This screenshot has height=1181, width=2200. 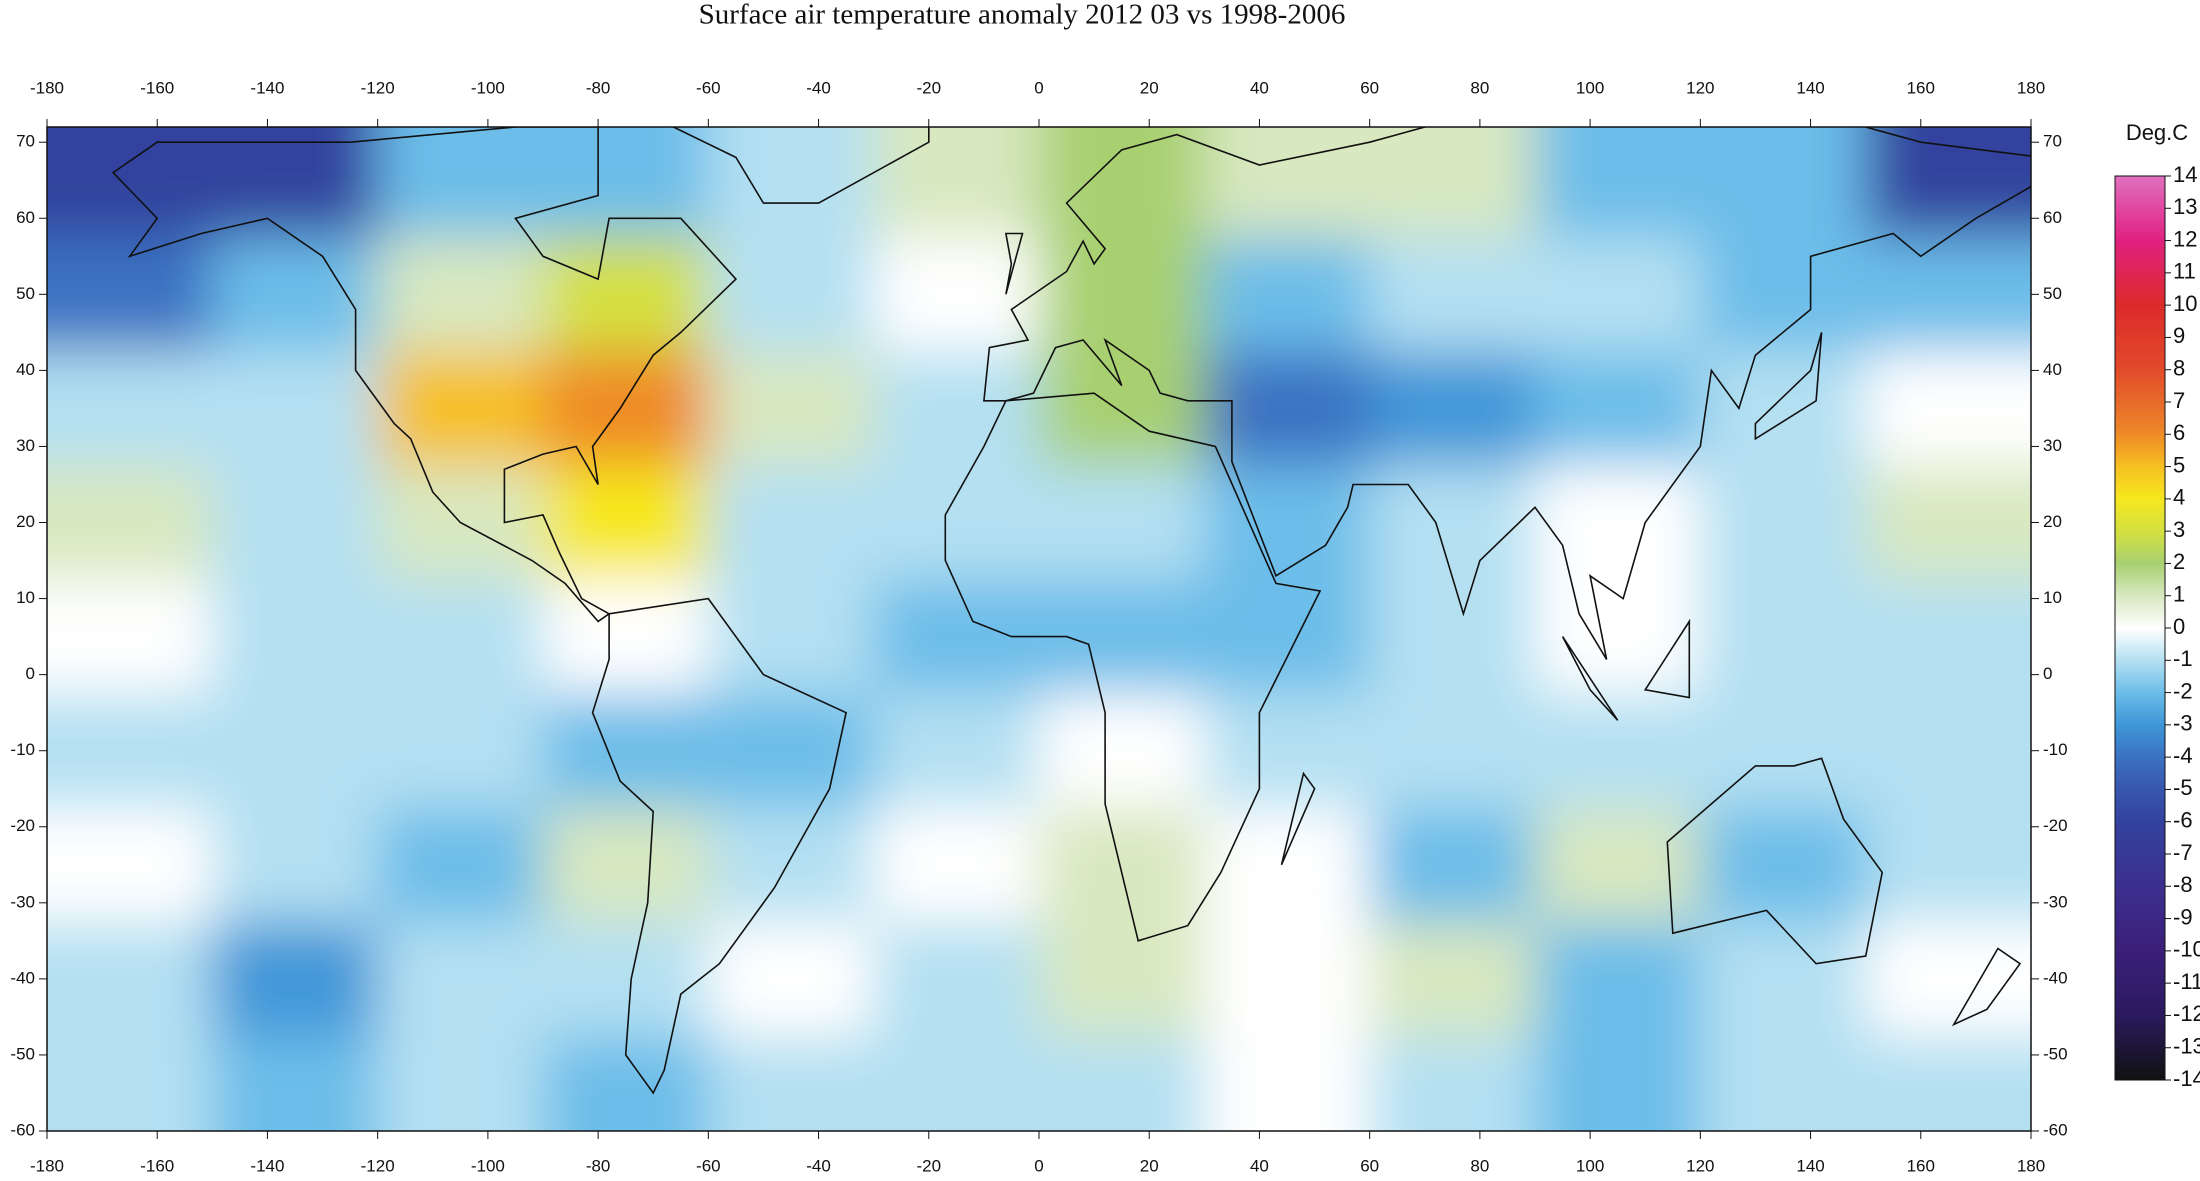 What do you see at coordinates (2052, 445) in the screenshot?
I see `y-tick-label: 30` at bounding box center [2052, 445].